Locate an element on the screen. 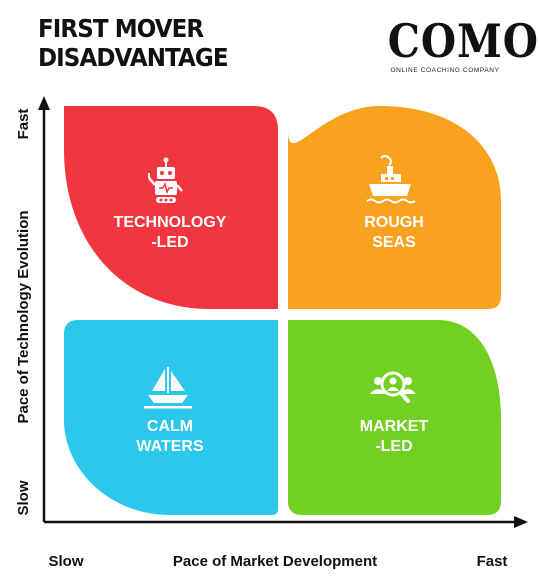 The image size is (540, 586). market-led-label-line-1: MARKET is located at coordinates (394, 426).